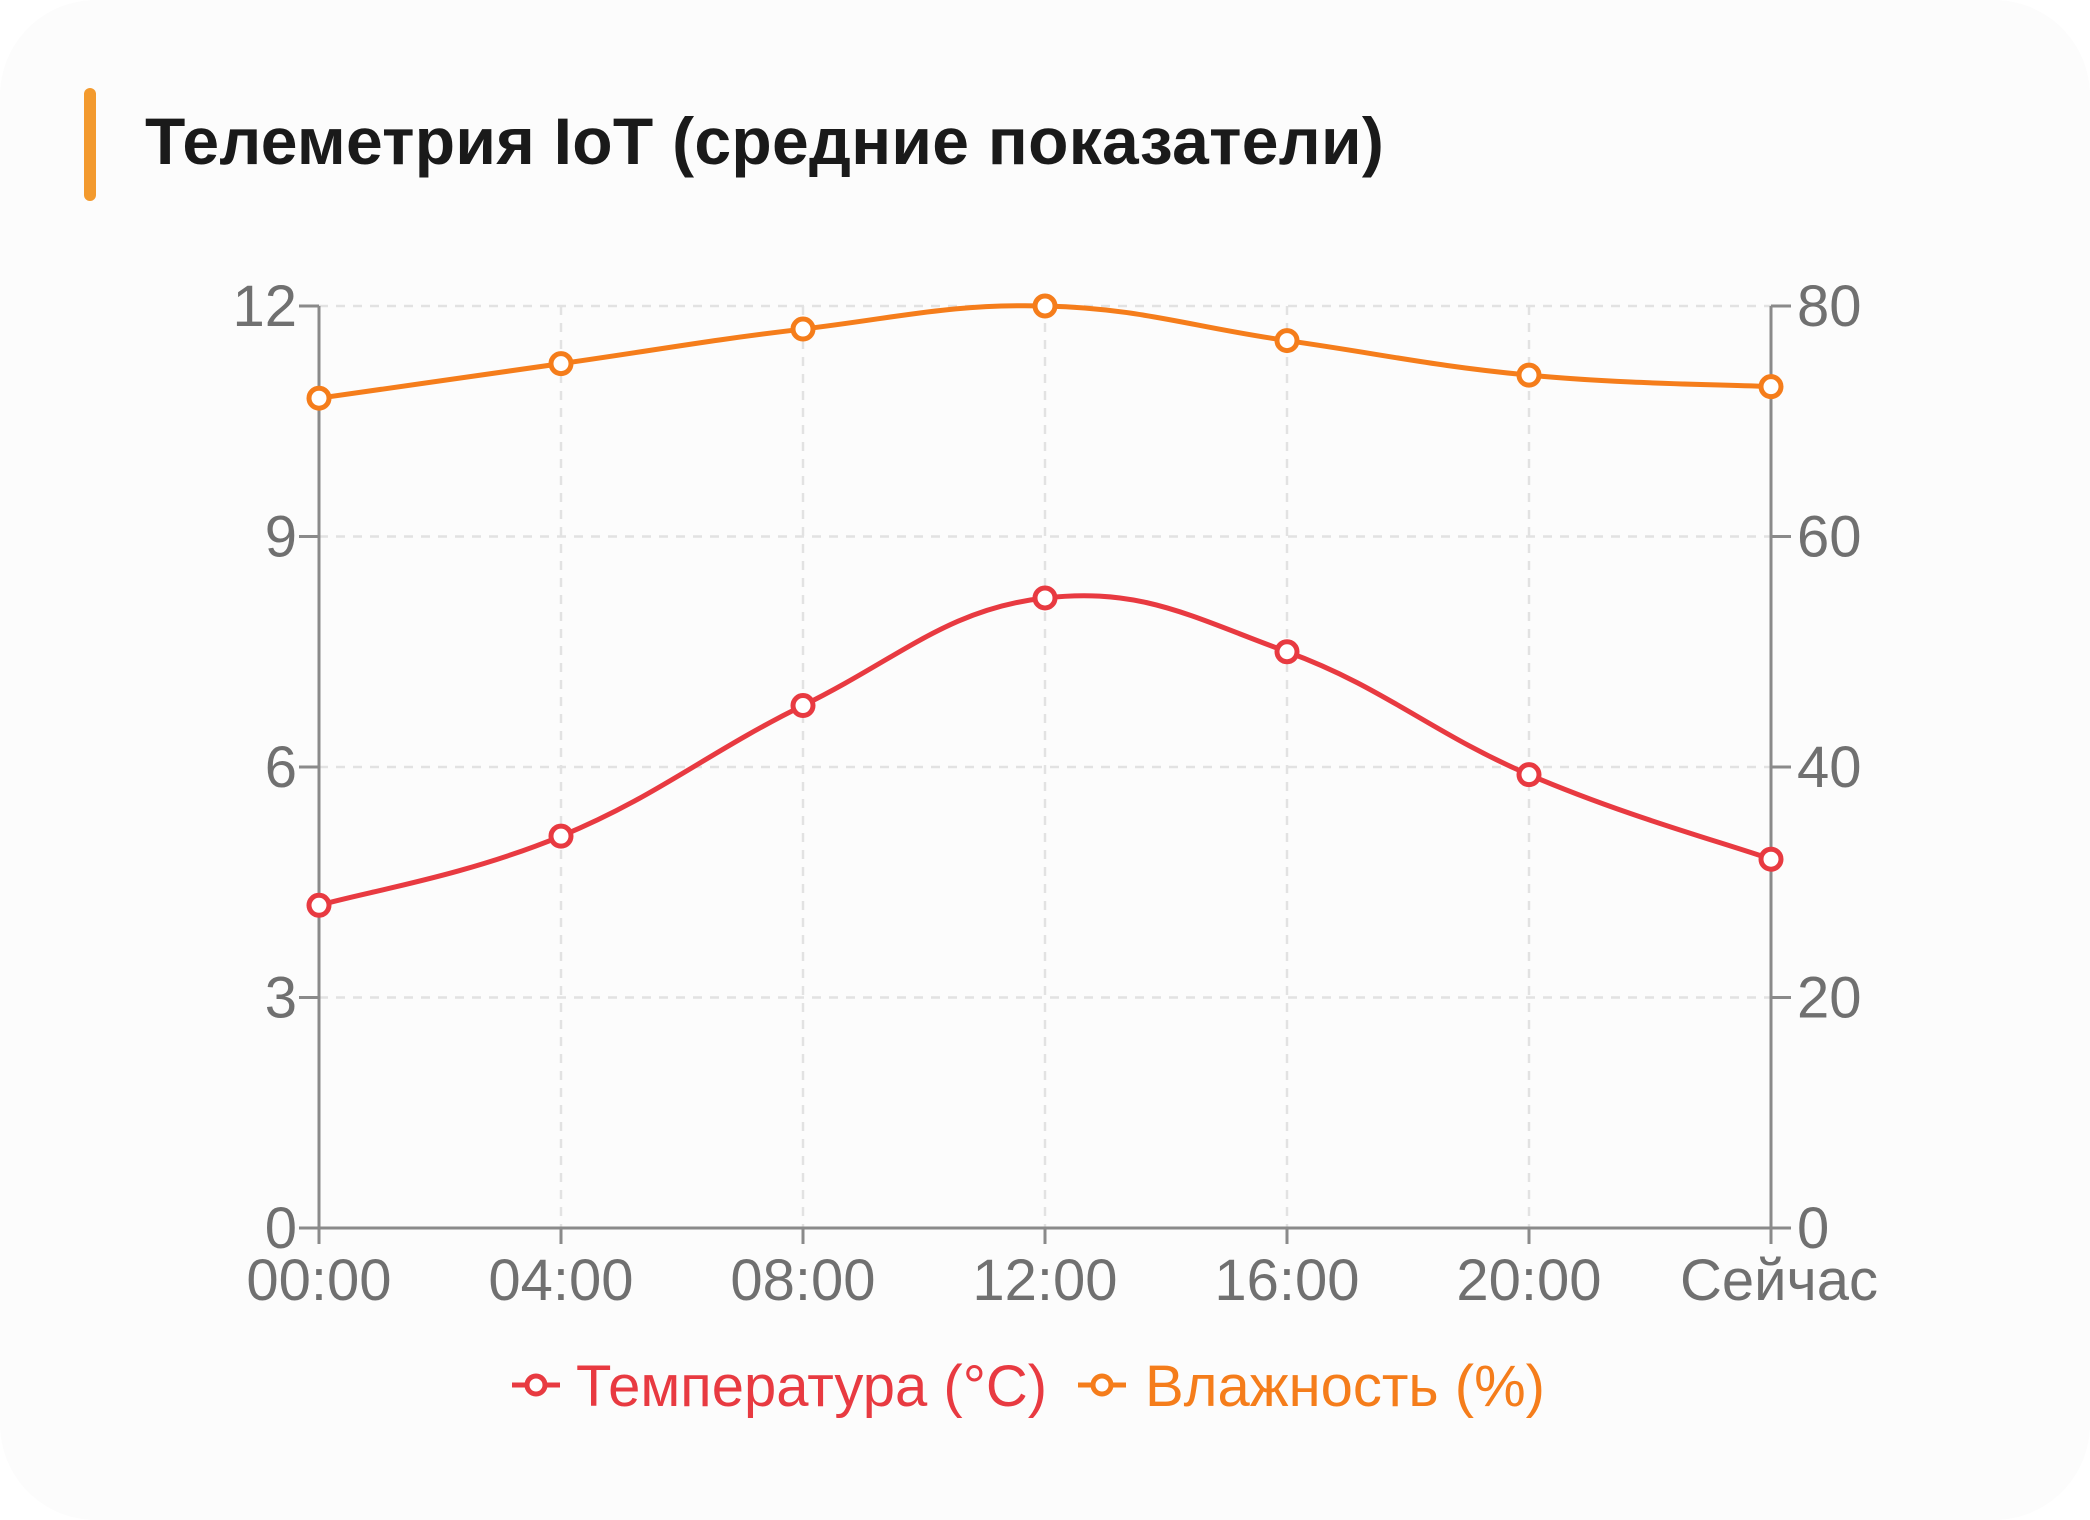 The height and width of the screenshot is (1520, 2090). Describe the element at coordinates (264, 306) in the screenshot. I see `y-left-tick-label: 12` at that location.